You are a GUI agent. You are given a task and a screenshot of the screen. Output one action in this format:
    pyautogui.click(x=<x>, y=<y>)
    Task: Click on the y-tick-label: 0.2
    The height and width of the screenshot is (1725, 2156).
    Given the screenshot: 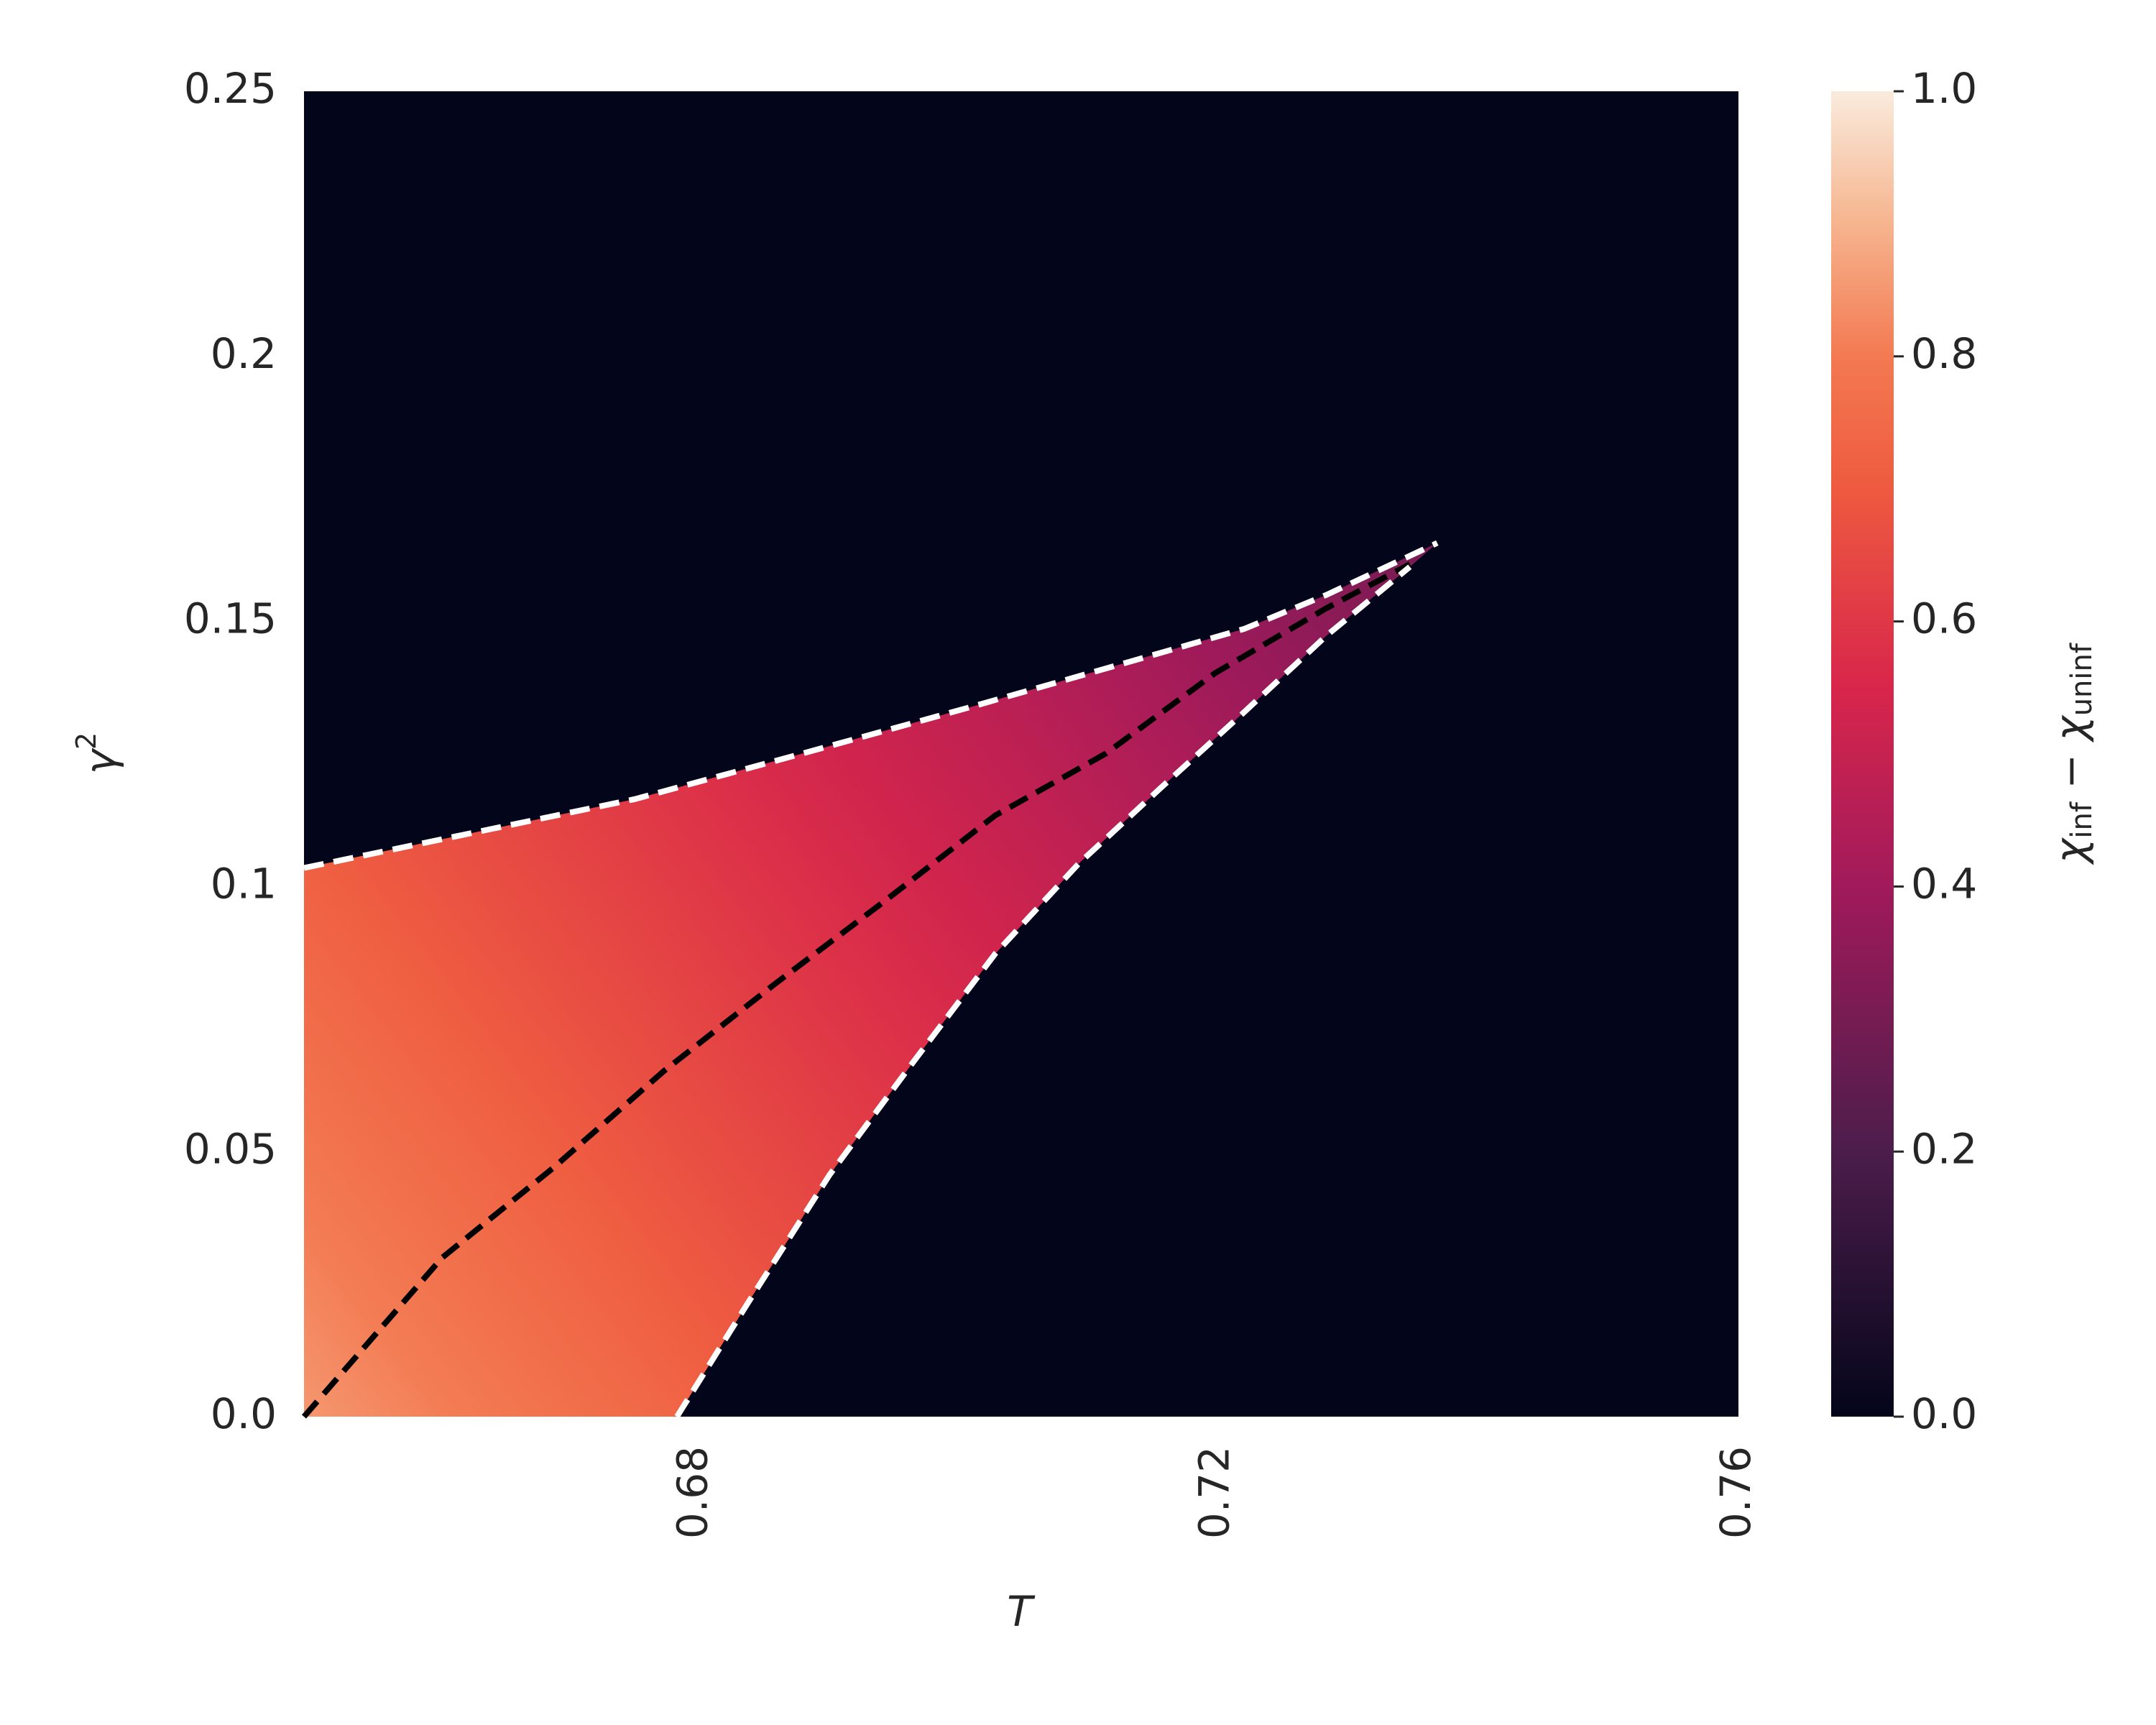 What is the action you would take?
    pyautogui.click(x=244, y=353)
    